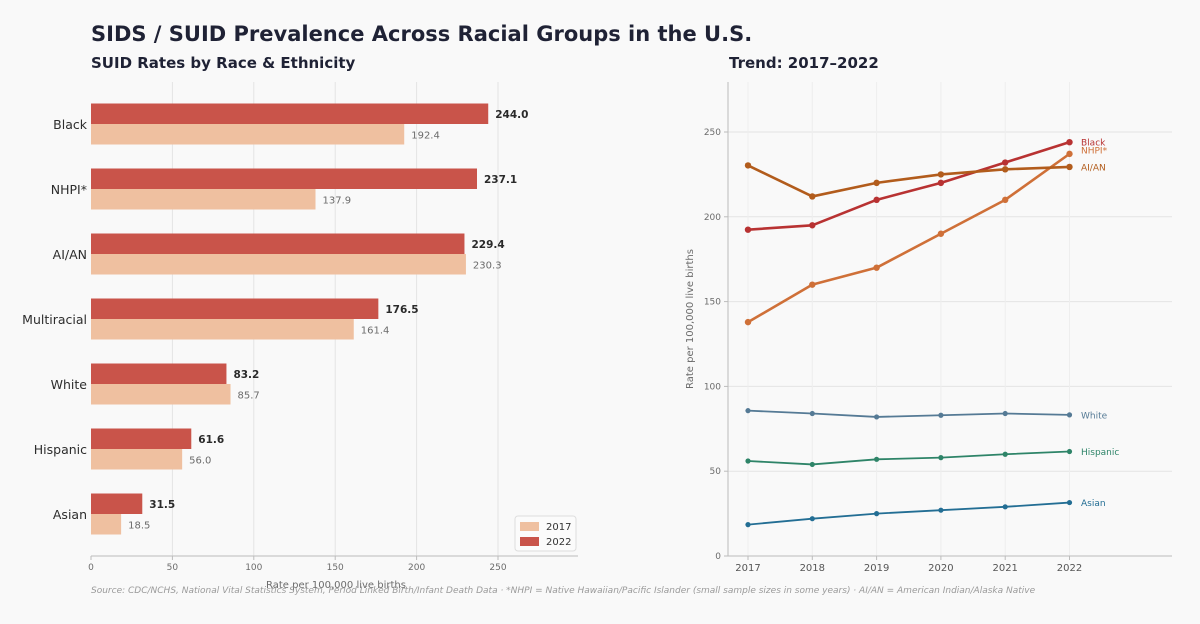 Image resolution: width=1200 pixels, height=624 pixels. What do you see at coordinates (161, 394) in the screenshot?
I see `bar-2017-white` at bounding box center [161, 394].